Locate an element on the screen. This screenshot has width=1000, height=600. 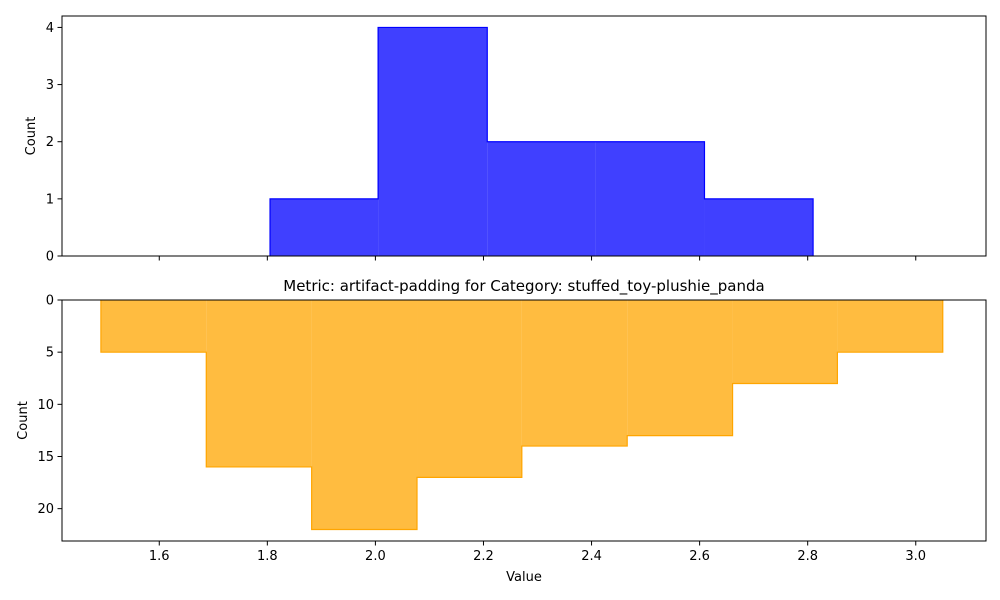
top-y-tick-label-4: 4 is located at coordinates (50, 28).